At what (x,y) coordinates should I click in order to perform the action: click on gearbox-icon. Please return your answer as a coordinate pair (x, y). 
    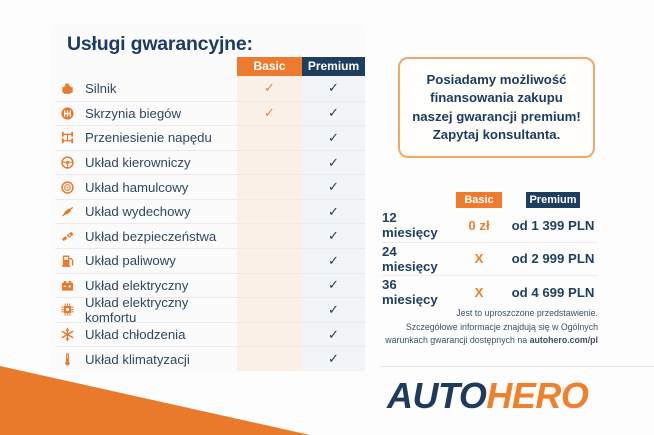
    Looking at the image, I should click on (70, 114).